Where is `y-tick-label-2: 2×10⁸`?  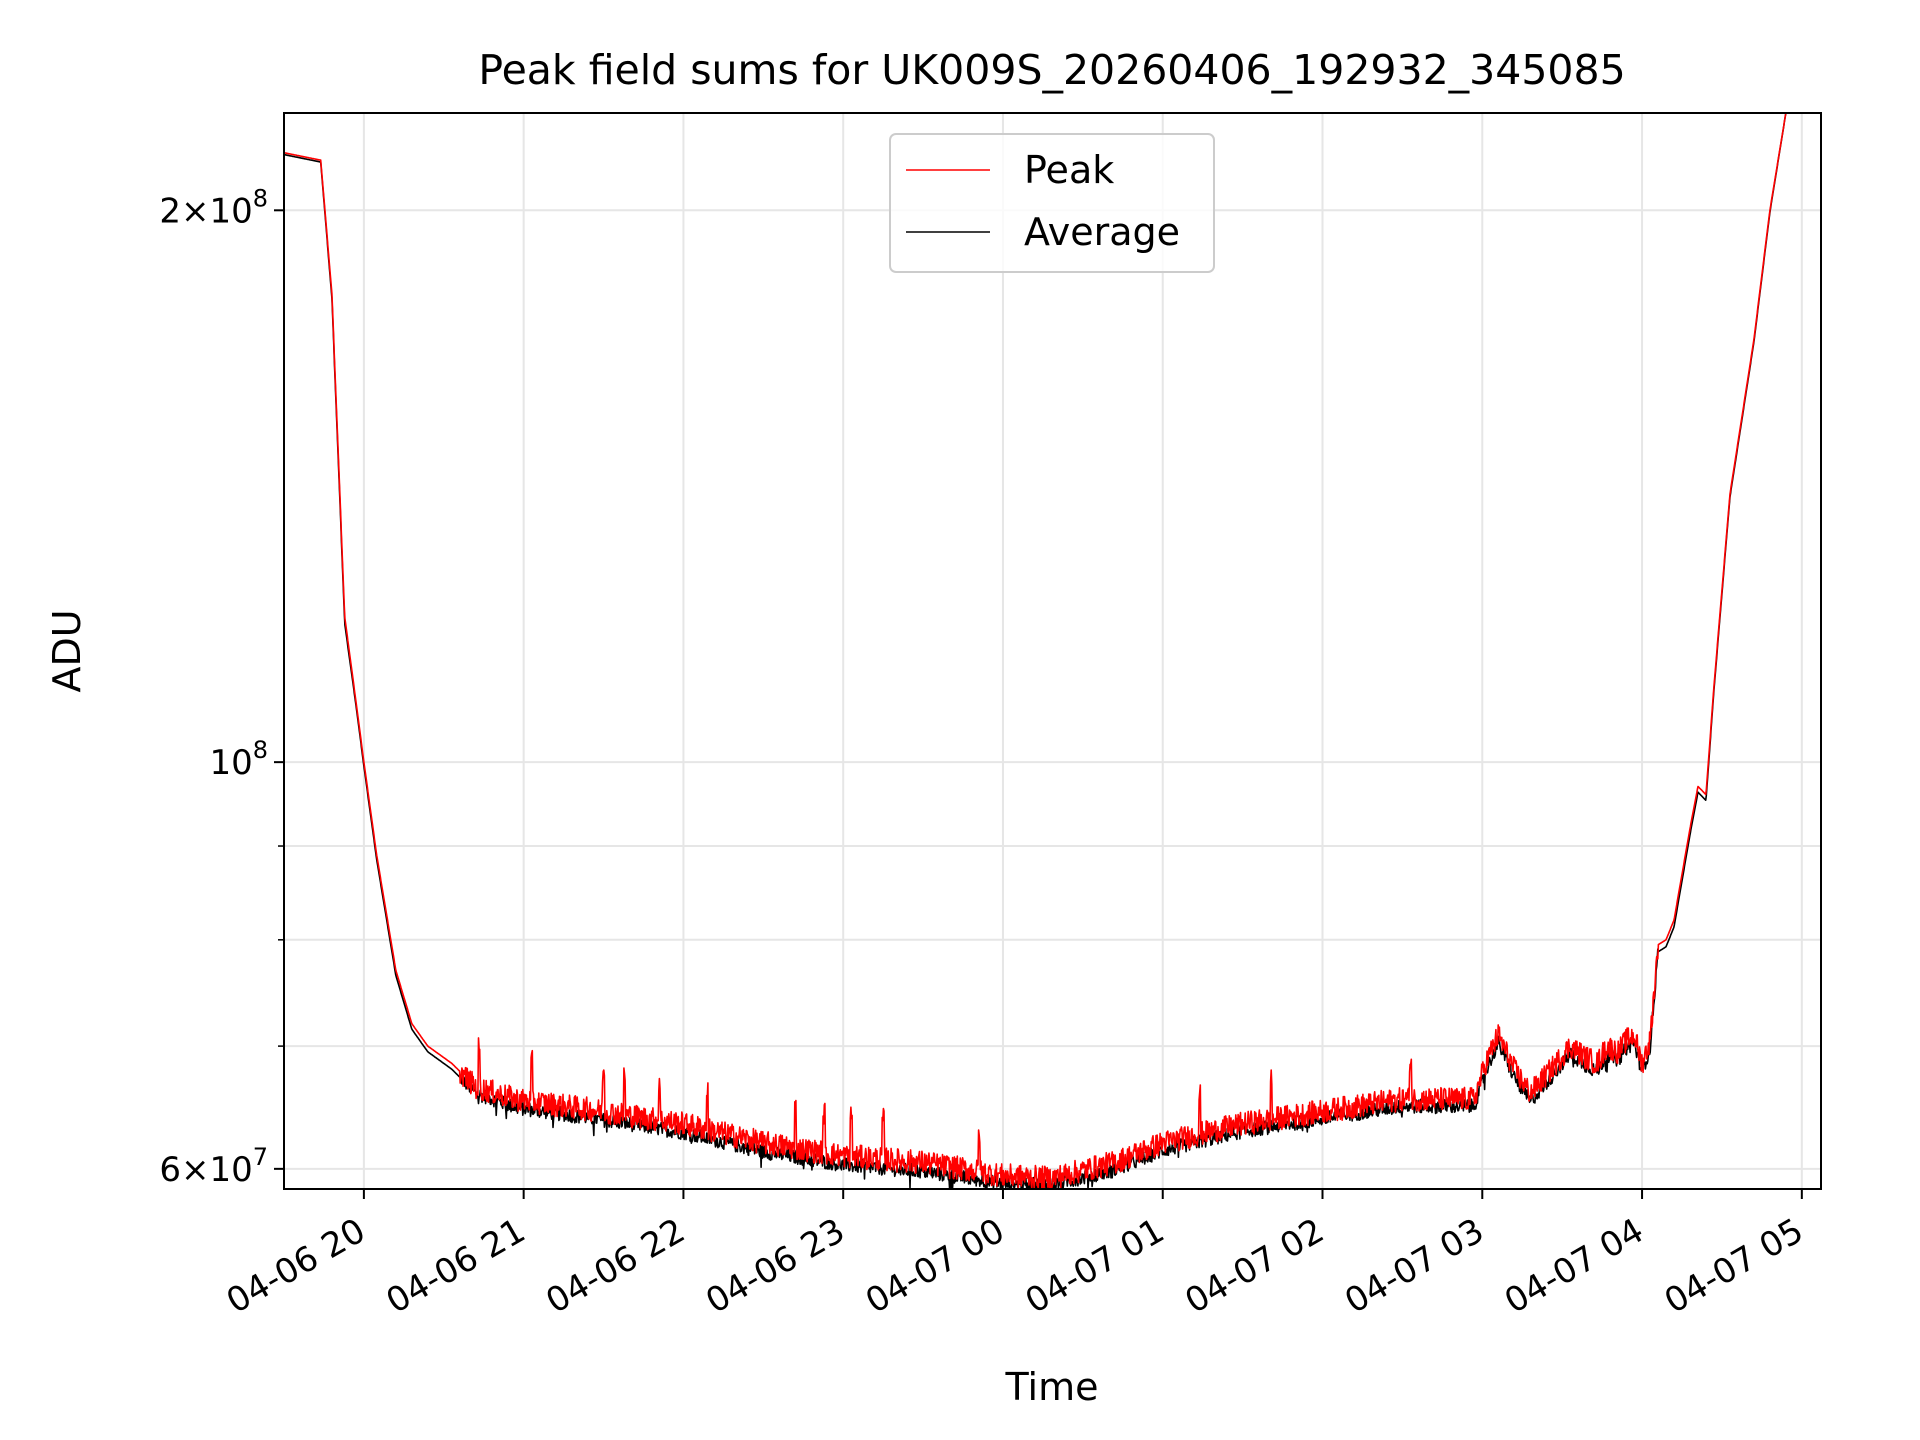 y-tick-label-2: 2×10⁸ is located at coordinates (213, 207).